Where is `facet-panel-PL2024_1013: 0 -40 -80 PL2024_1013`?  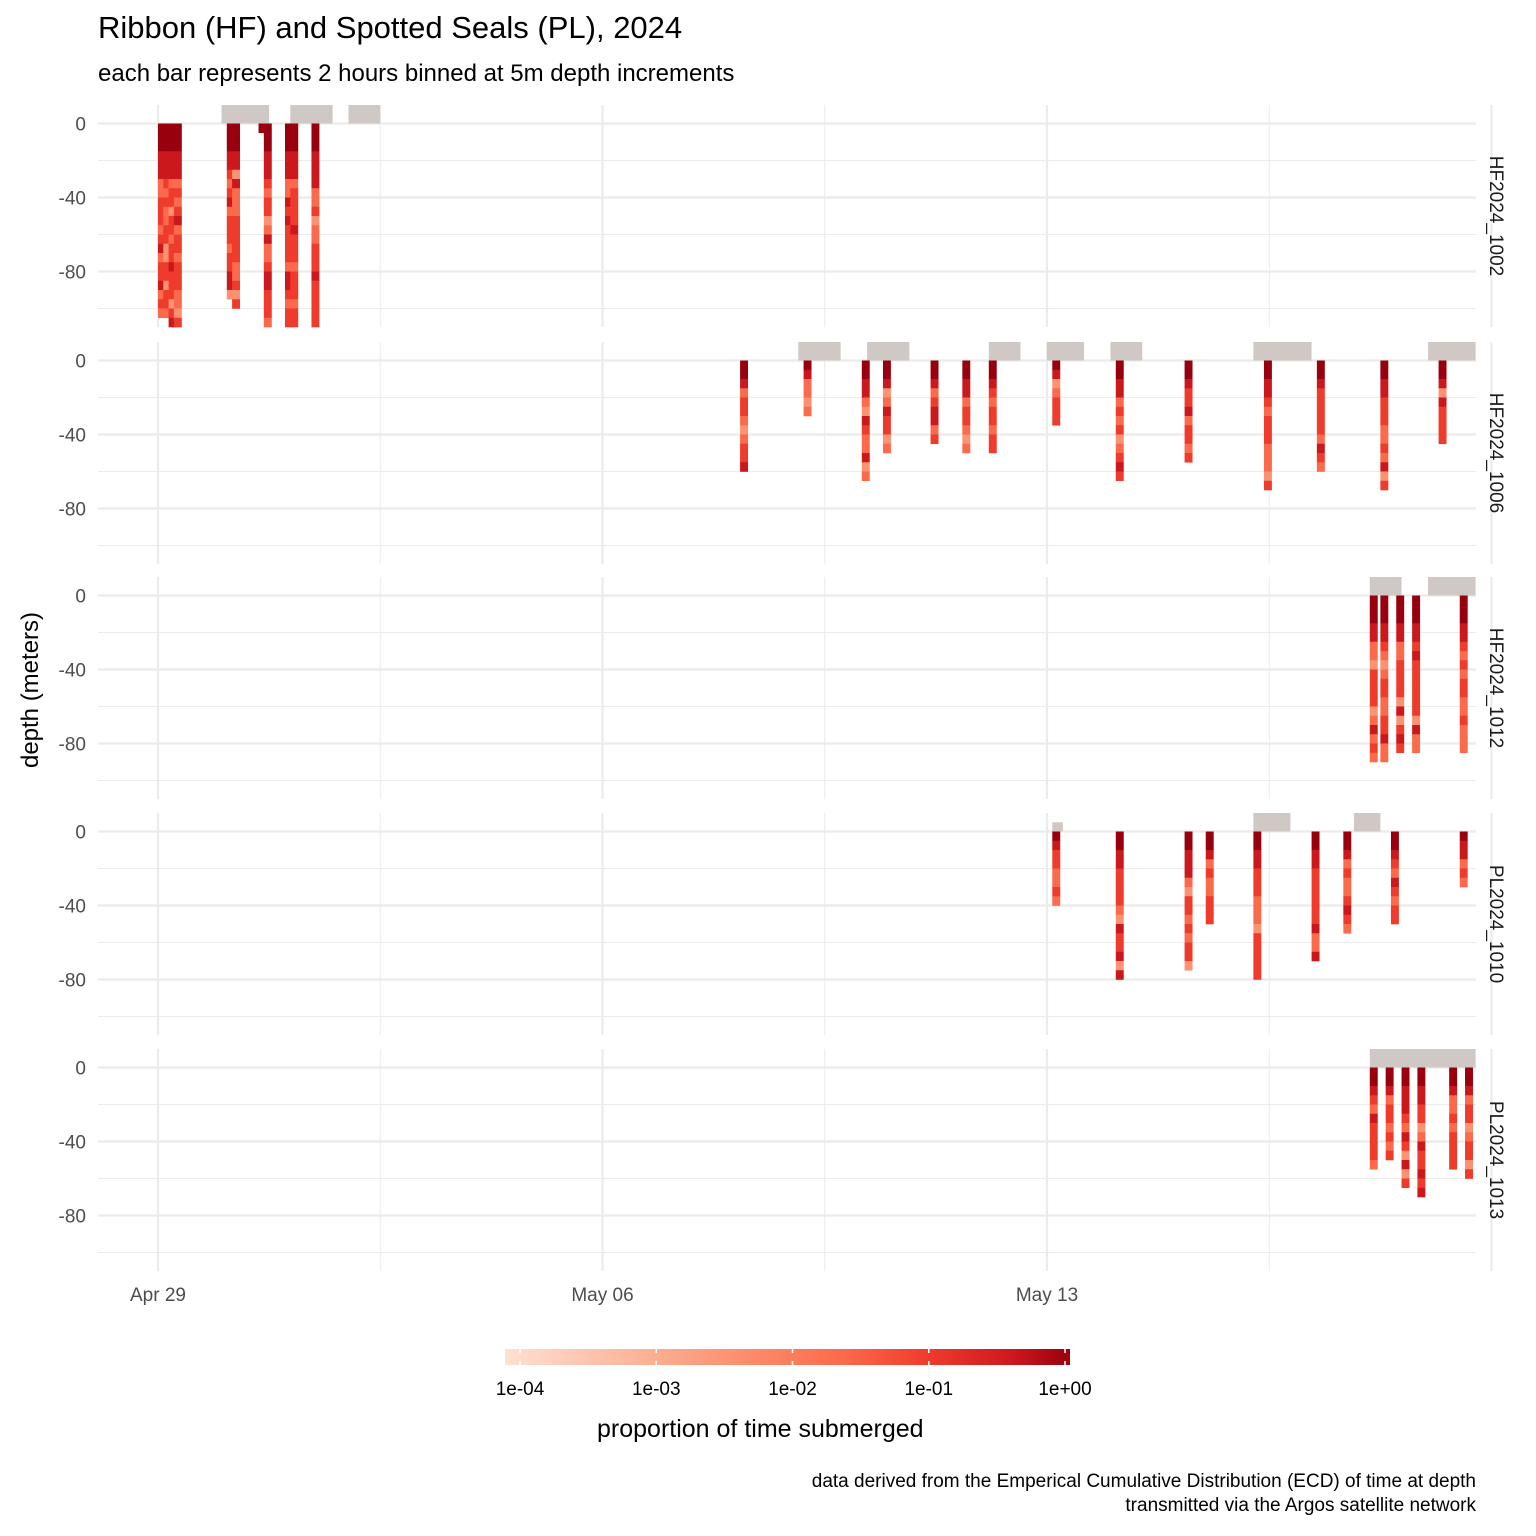
facet-panel-PL2024_1013: 0 -40 -80 PL2024_1013 is located at coordinates (782, 1160).